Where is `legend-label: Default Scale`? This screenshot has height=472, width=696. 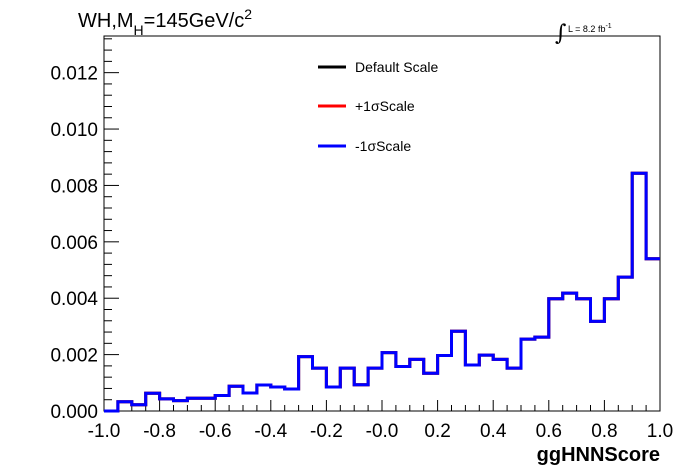
legend-label: Default Scale is located at coordinates (396, 67).